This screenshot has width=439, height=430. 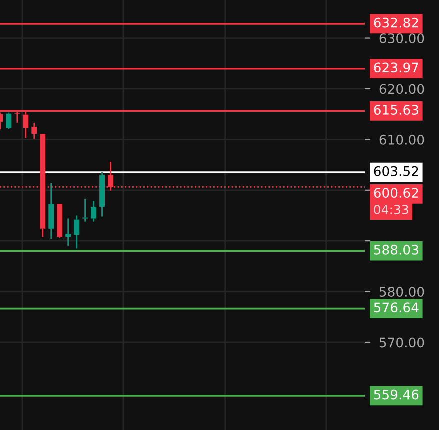 What do you see at coordinates (391, 209) in the screenshot?
I see `text: 04:33` at bounding box center [391, 209].